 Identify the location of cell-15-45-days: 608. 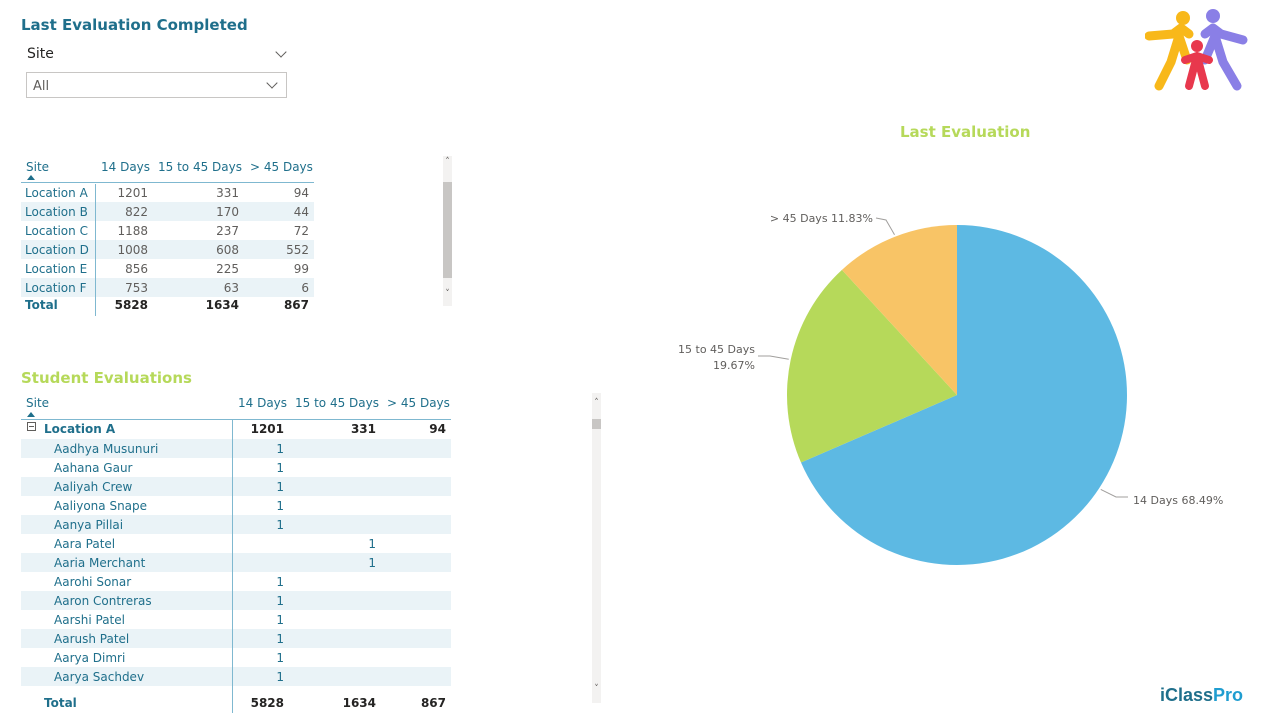
(227, 250).